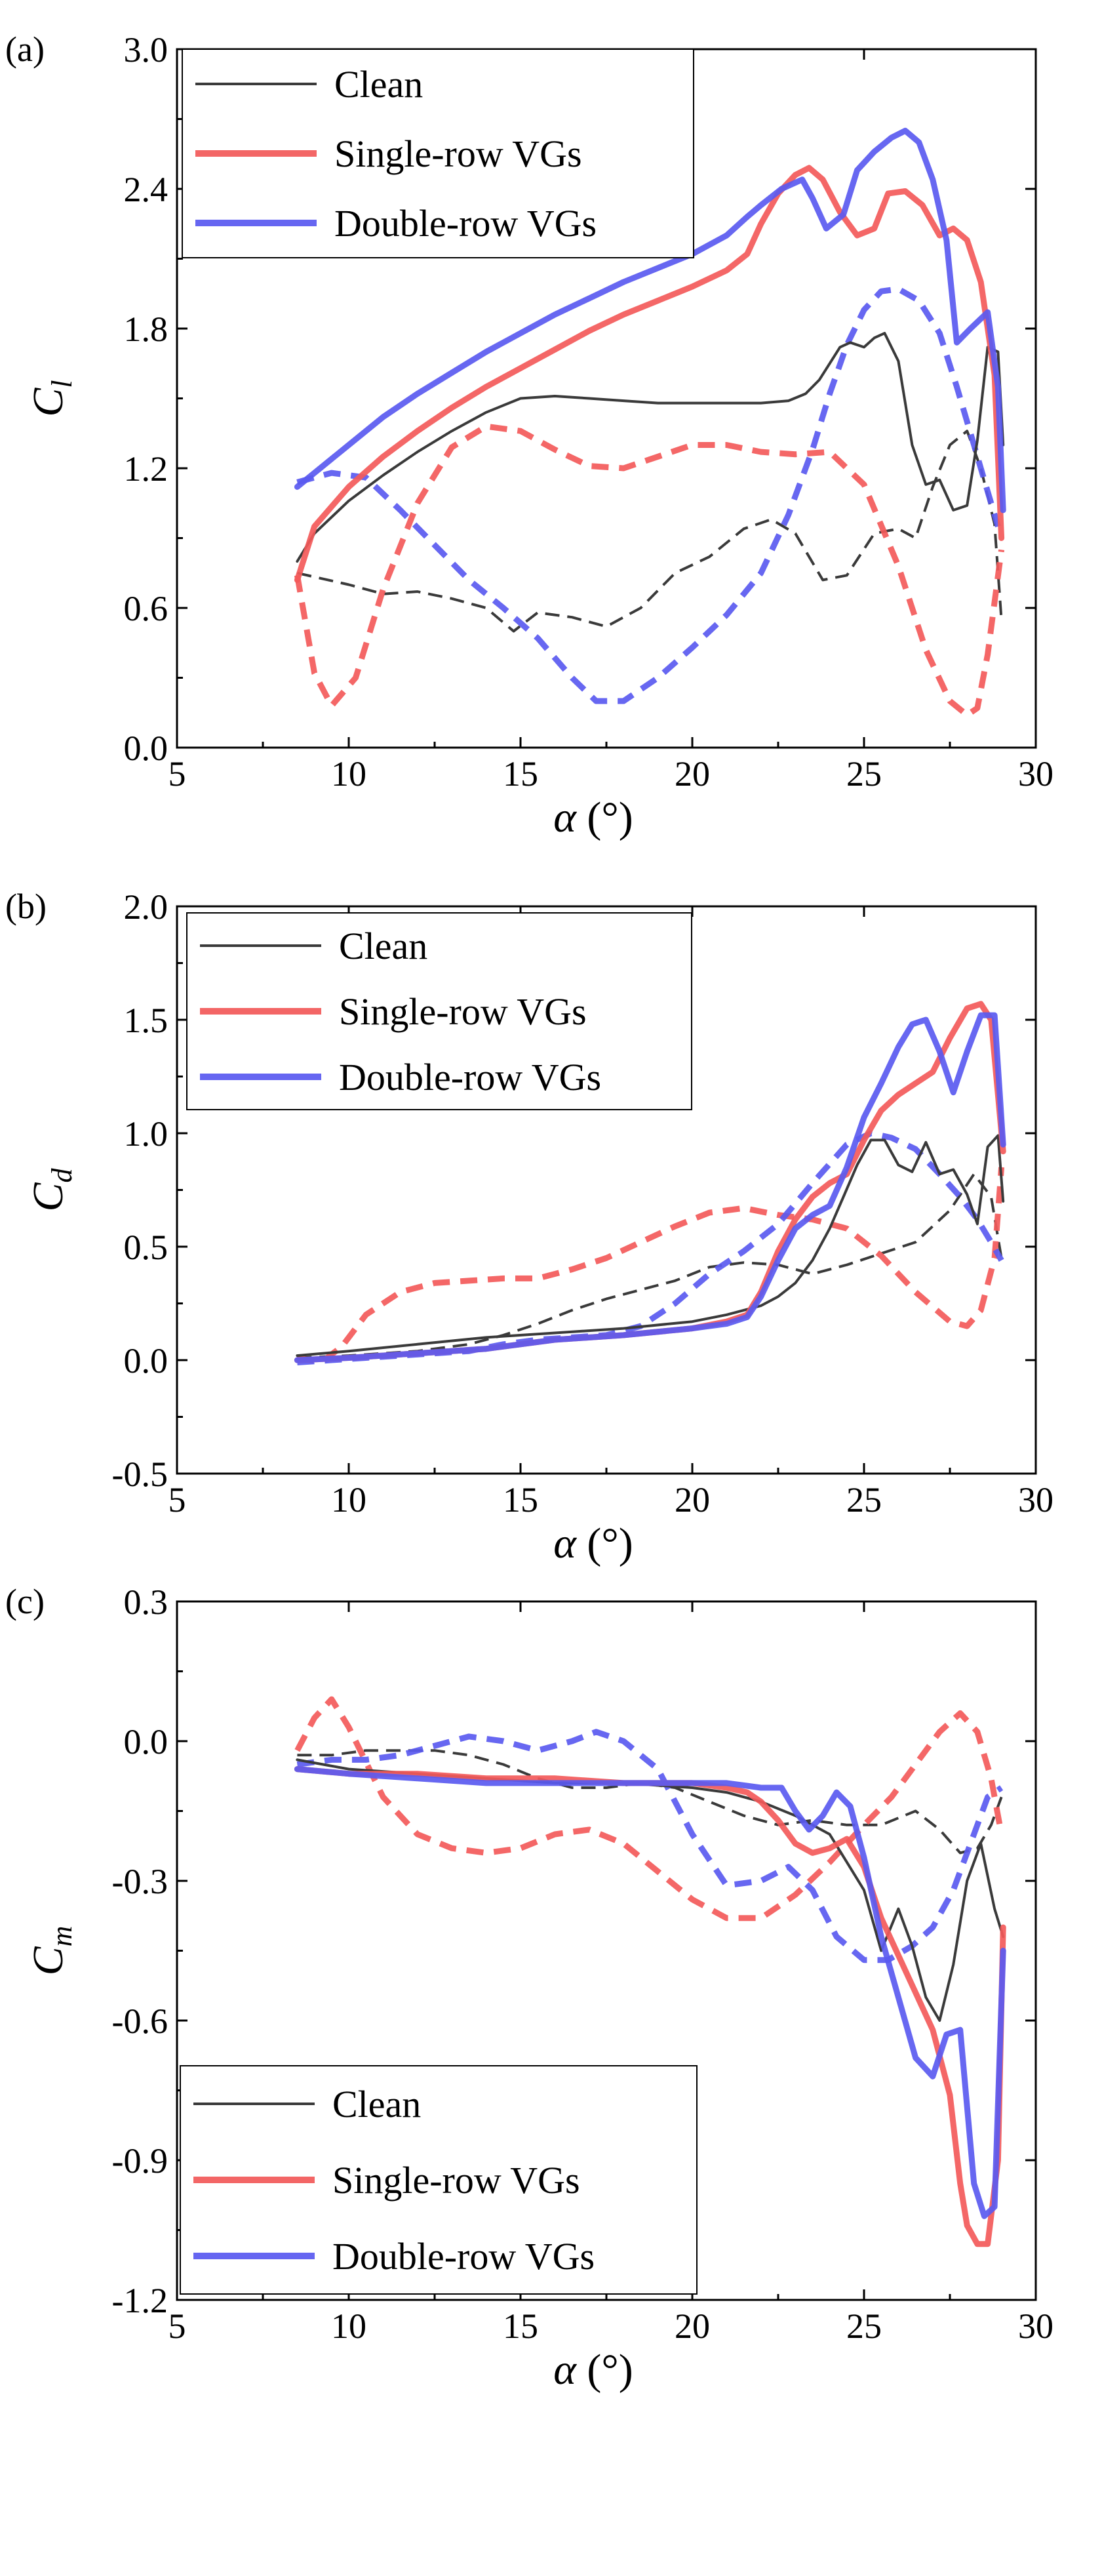 This screenshot has width=1102, height=2576. Describe the element at coordinates (146, 608) in the screenshot. I see `y-tick-label: 0.6` at that location.